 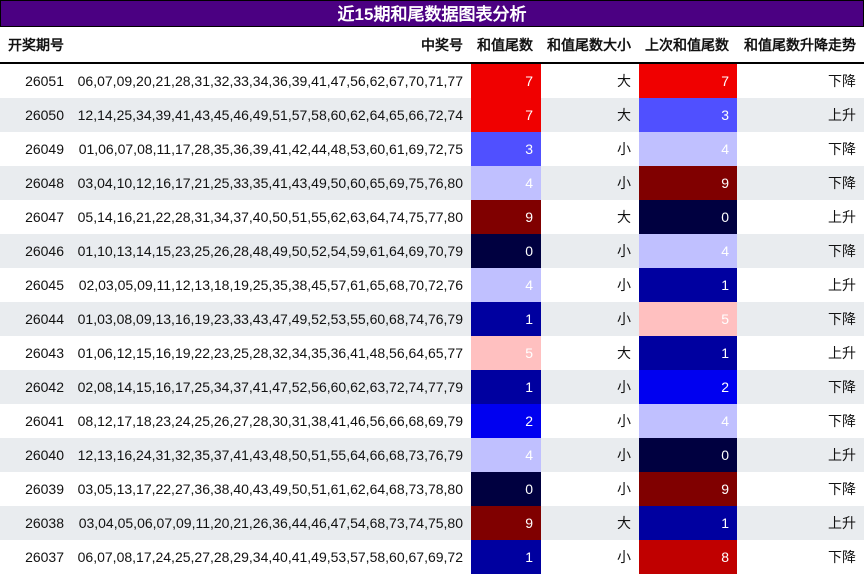 What do you see at coordinates (590, 45) in the screenshot?
I see `header-size: 和值尾数大小` at bounding box center [590, 45].